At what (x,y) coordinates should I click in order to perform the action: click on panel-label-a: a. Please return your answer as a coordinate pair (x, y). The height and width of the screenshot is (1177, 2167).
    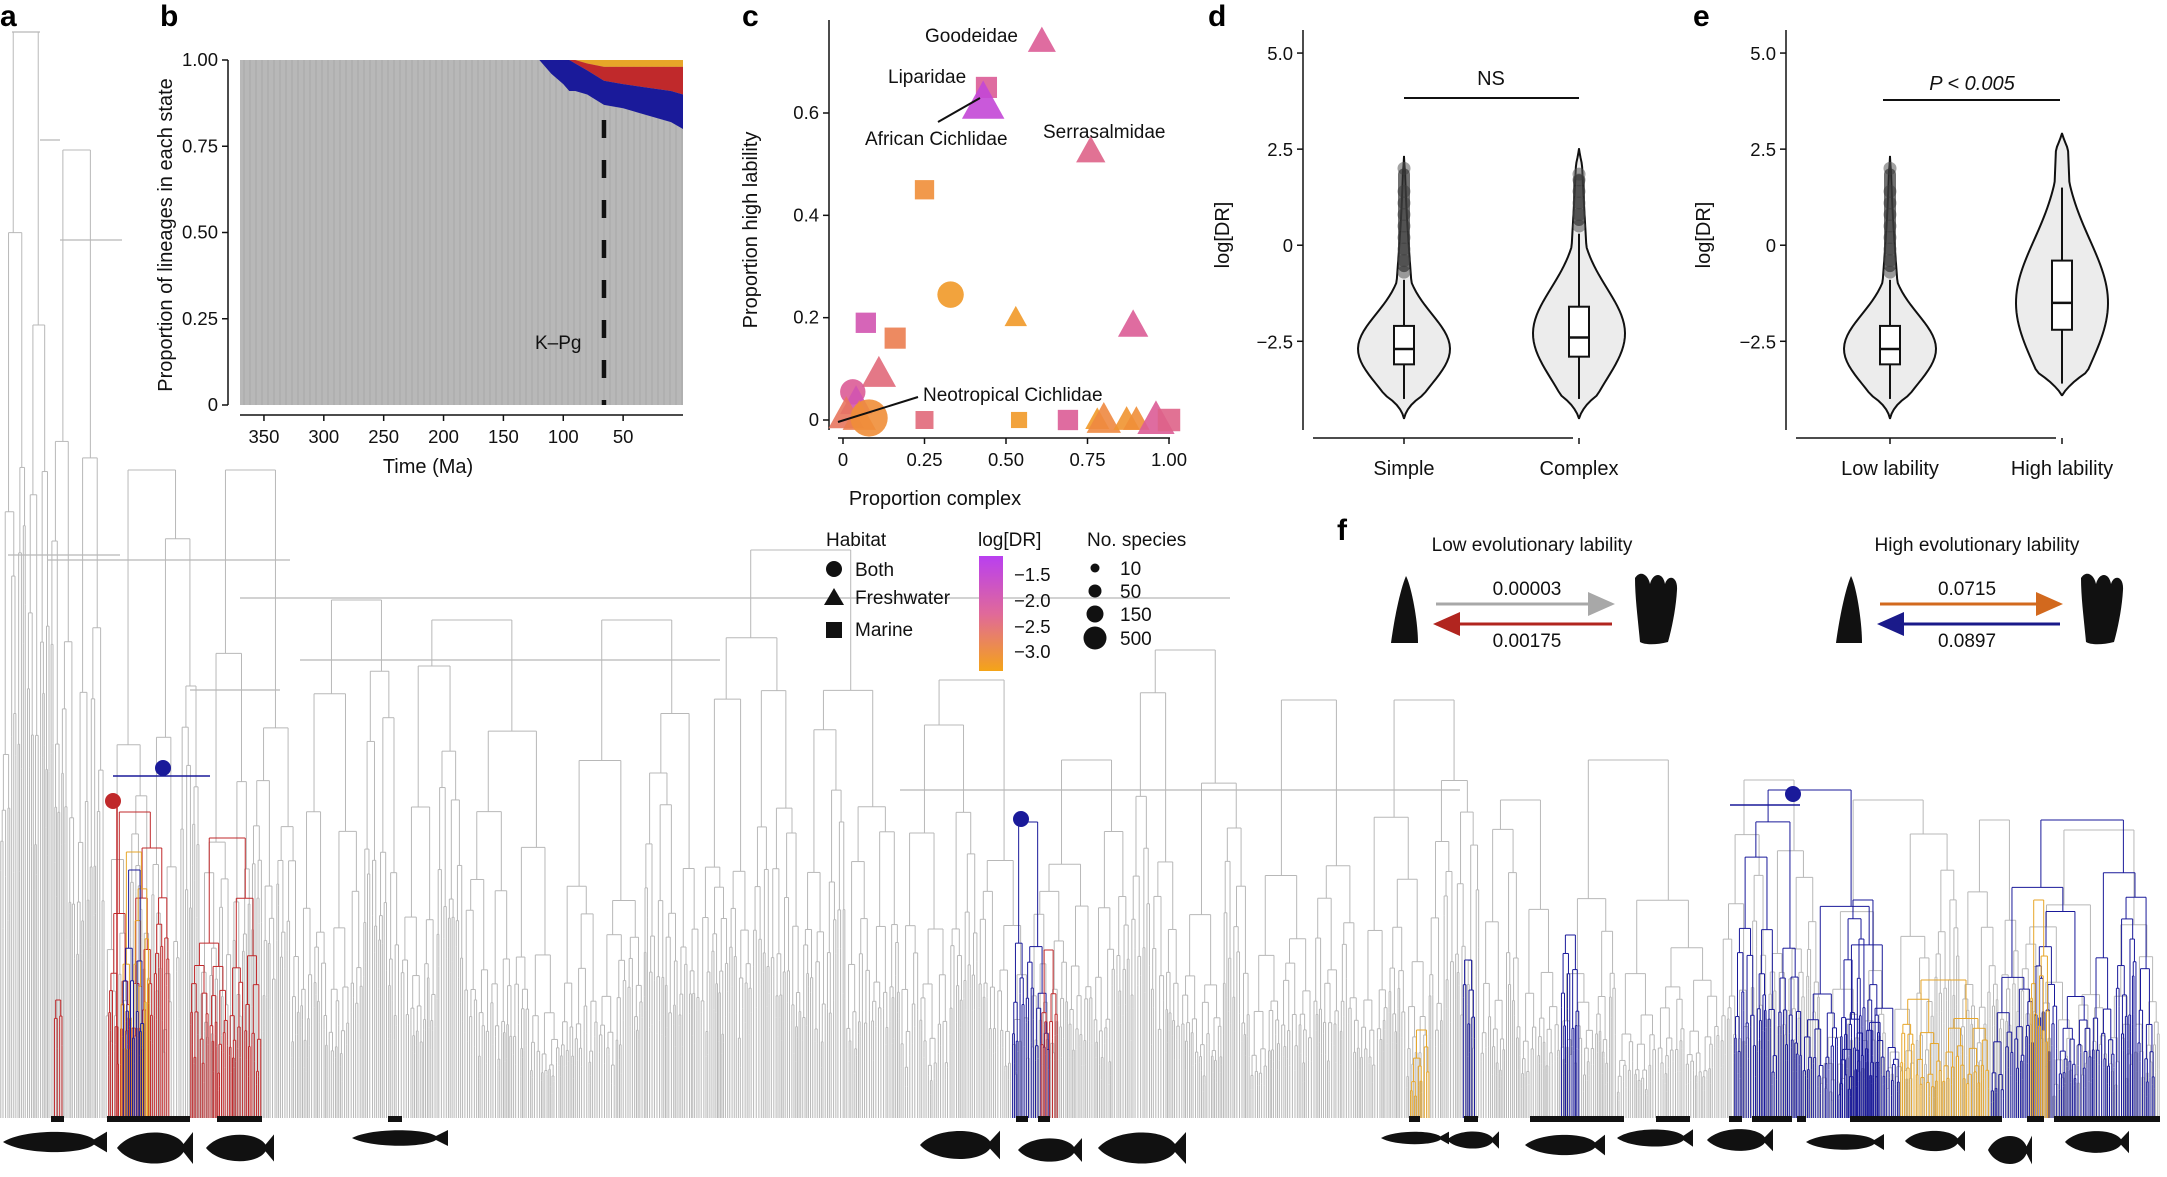
    Looking at the image, I should click on (8, 16).